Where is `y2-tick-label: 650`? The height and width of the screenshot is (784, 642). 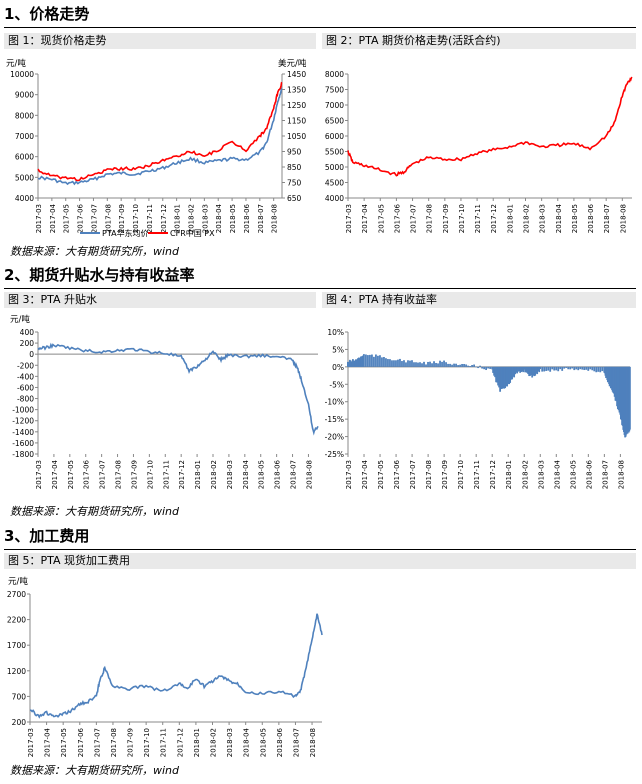 y2-tick-label: 650 is located at coordinates (294, 198).